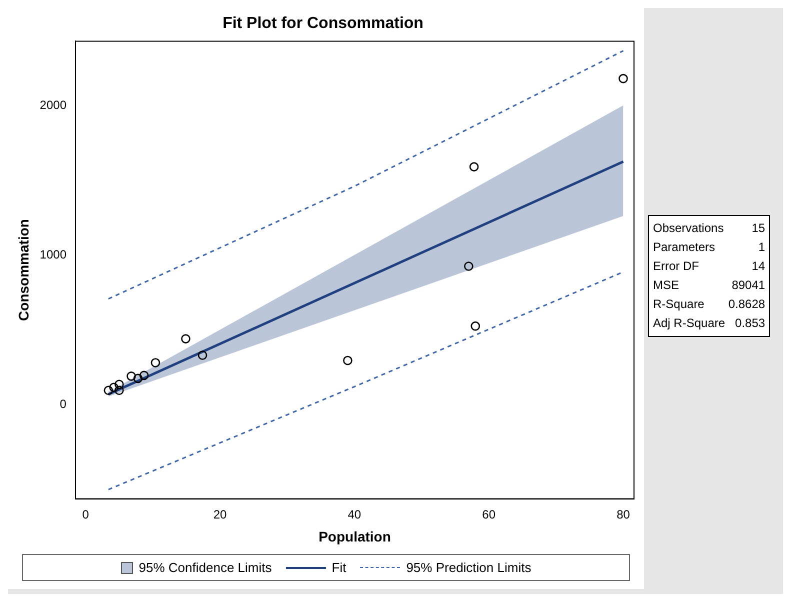  Describe the element at coordinates (53, 254) in the screenshot. I see `y-tick-label: 1000` at that location.